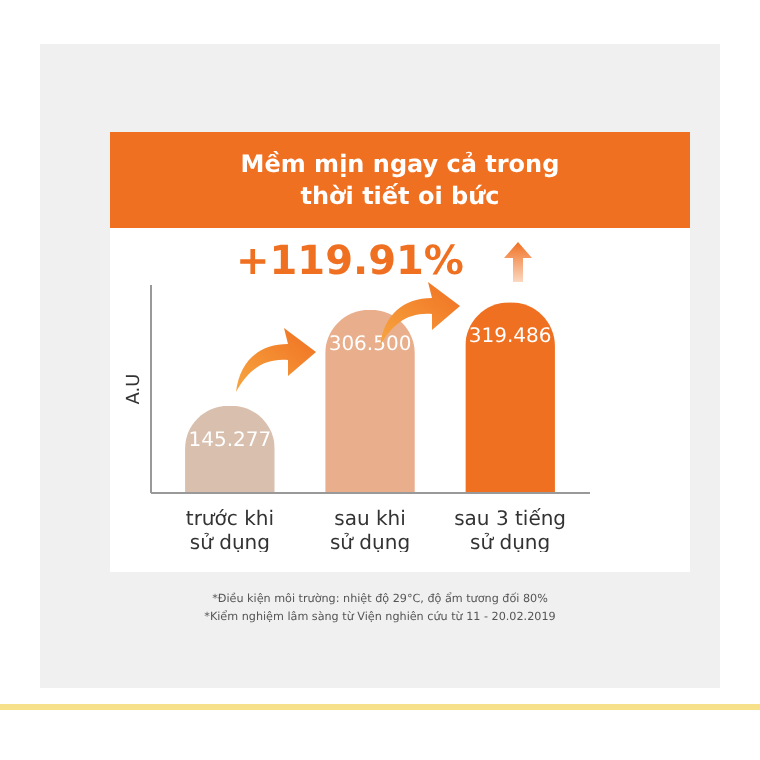 The image size is (760, 760). I want to click on y-axis-title: A.U, so click(135, 389).